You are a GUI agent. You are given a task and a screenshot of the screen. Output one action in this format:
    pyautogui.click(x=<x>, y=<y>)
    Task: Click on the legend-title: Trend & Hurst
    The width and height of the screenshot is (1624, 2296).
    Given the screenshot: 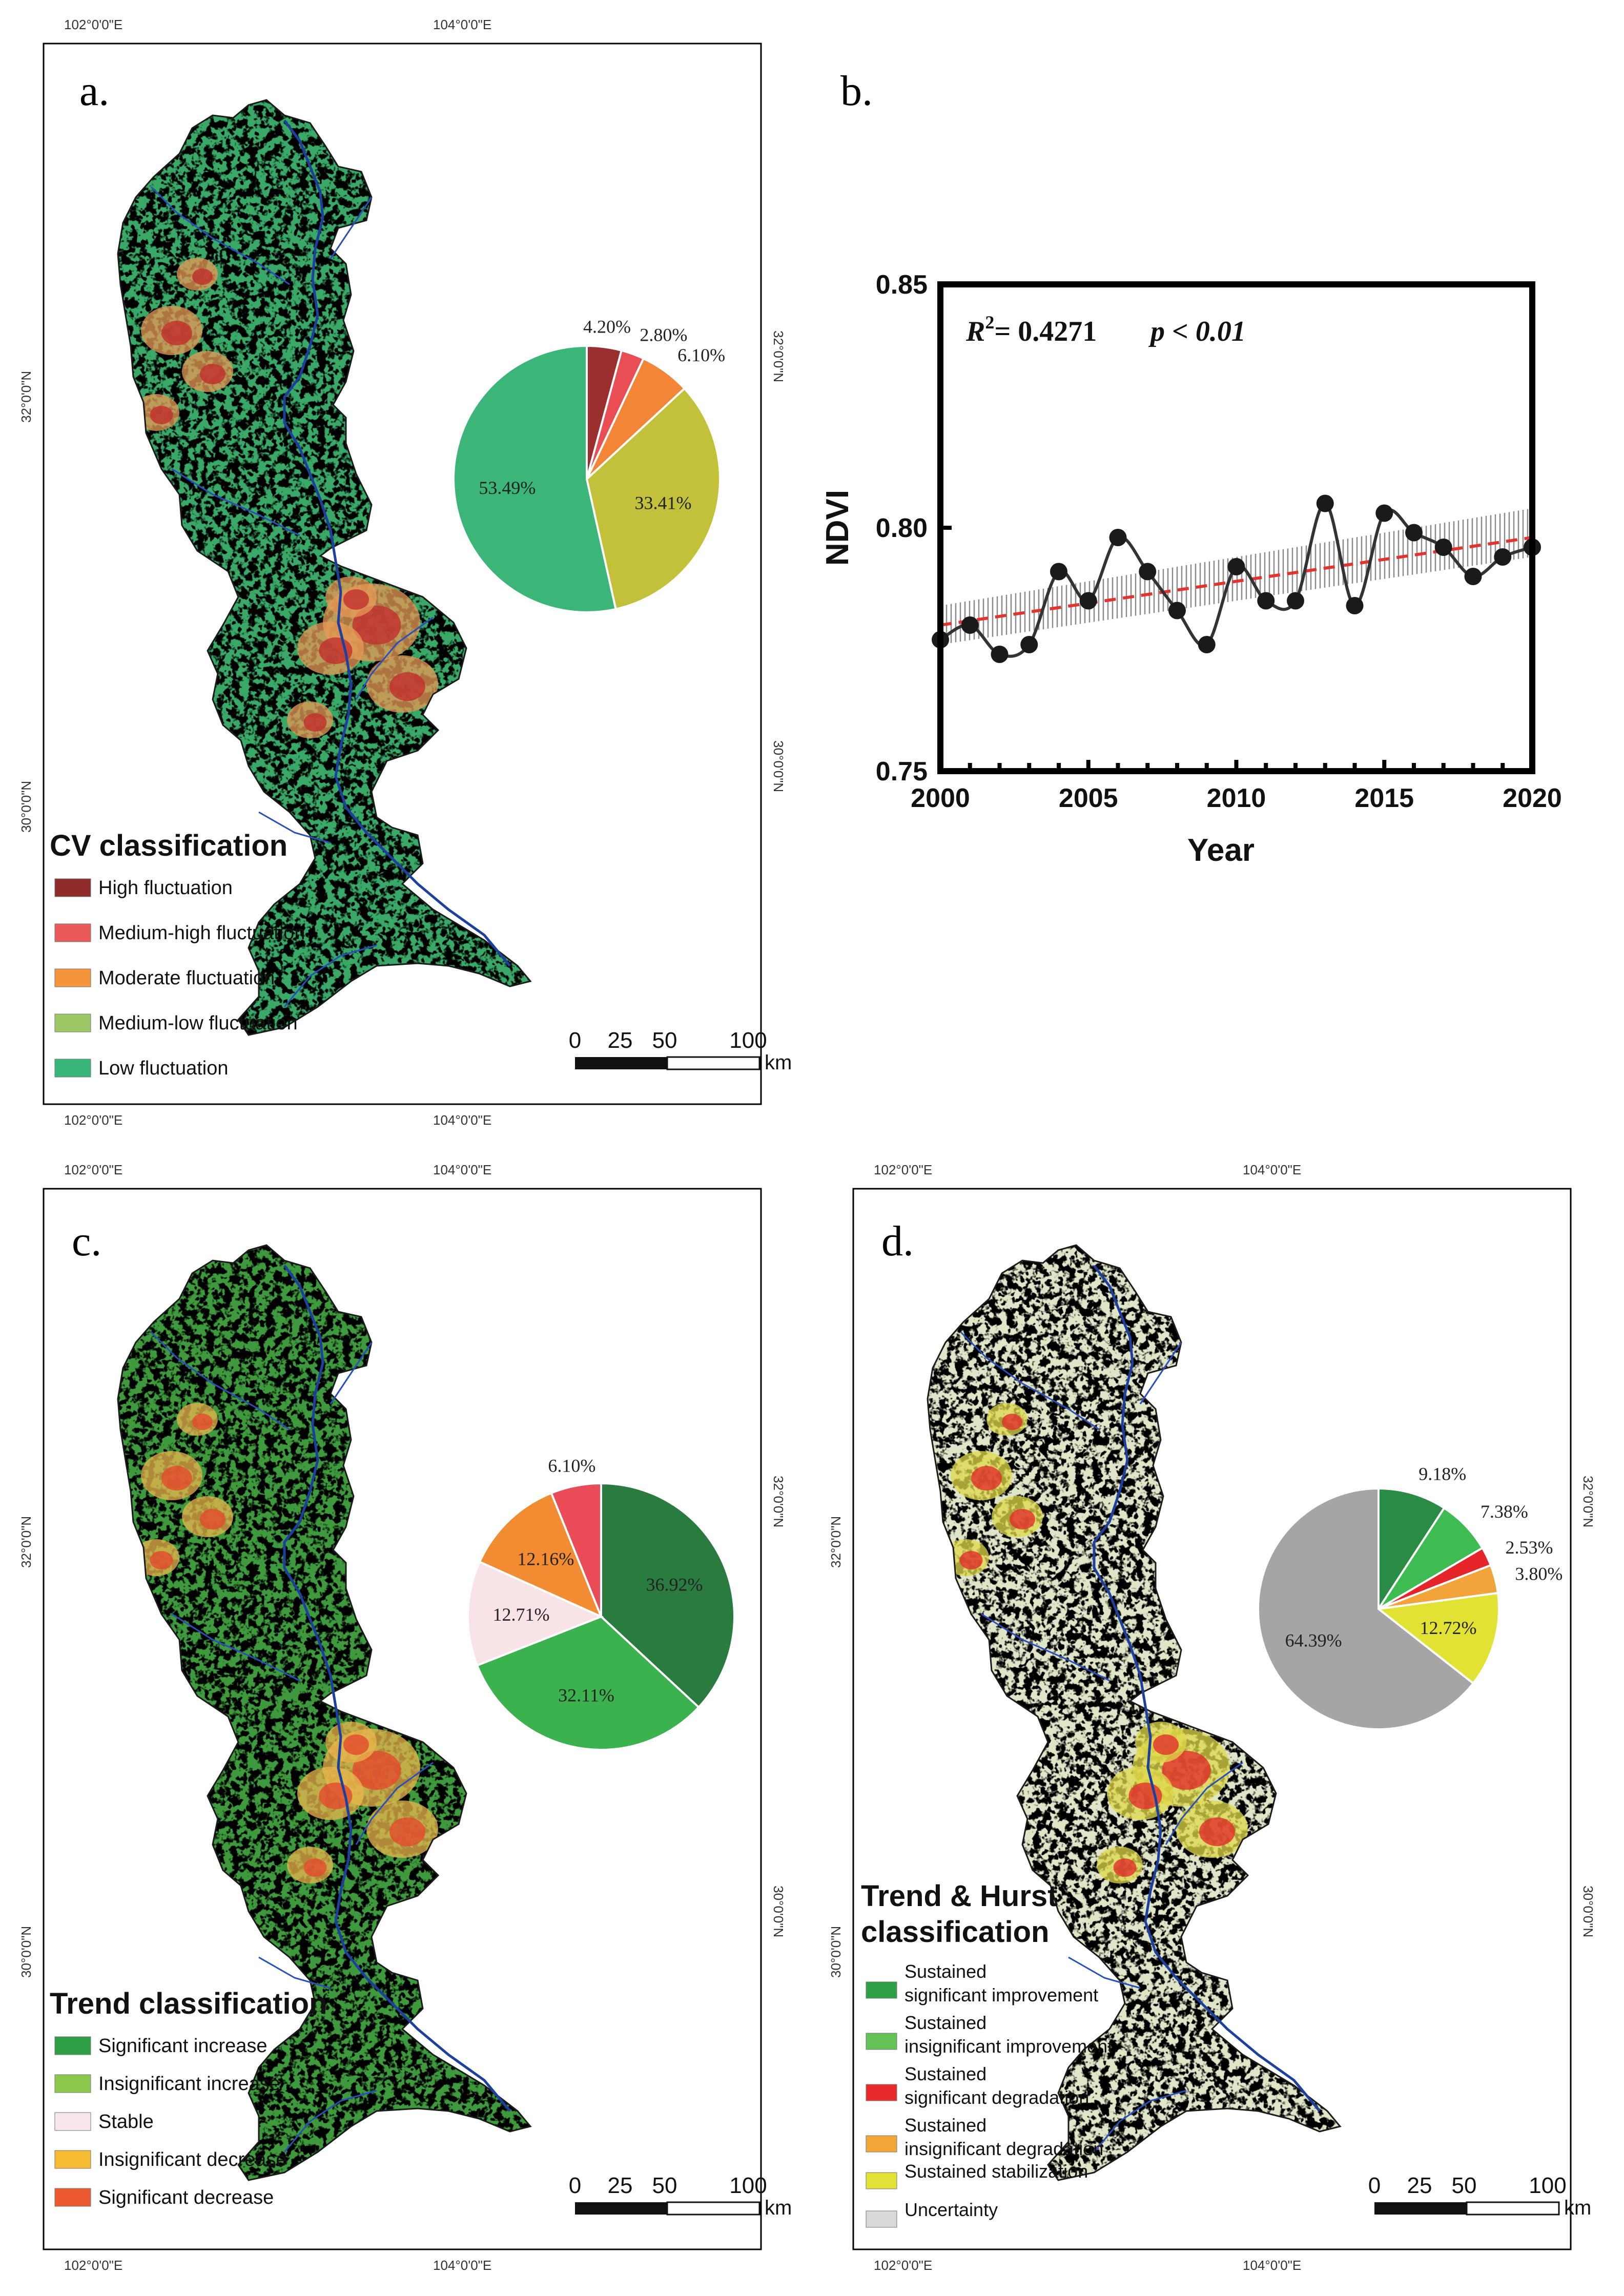 What is the action you would take?
    pyautogui.click(x=960, y=1896)
    